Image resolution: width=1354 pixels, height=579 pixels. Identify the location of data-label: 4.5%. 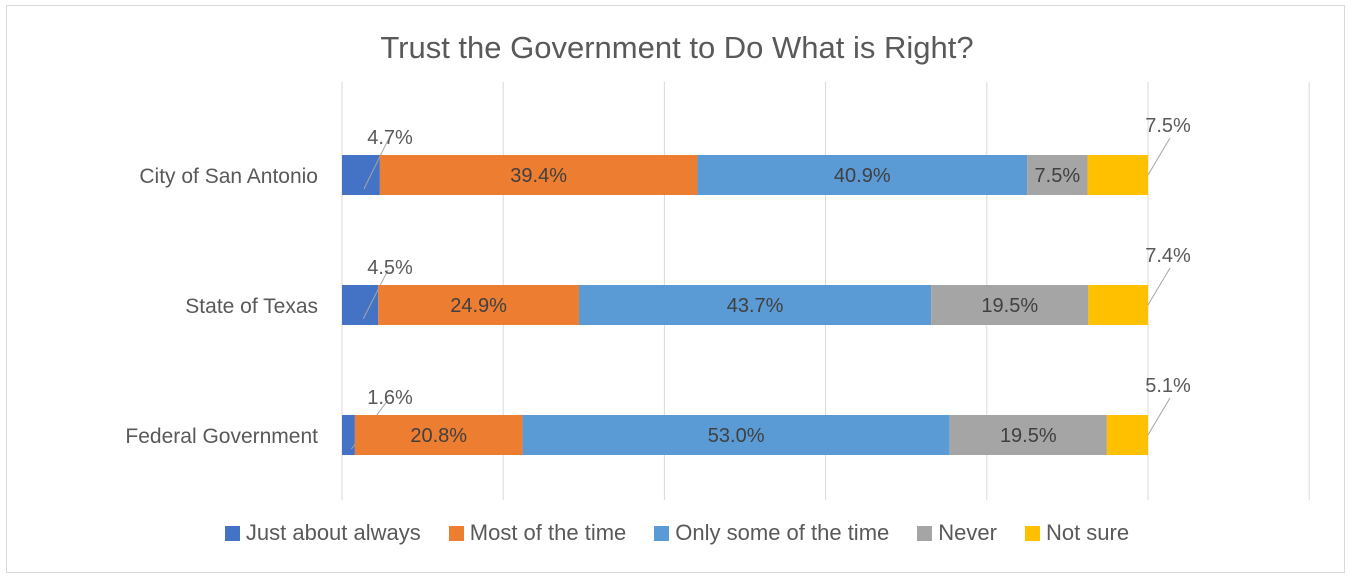
(390, 268).